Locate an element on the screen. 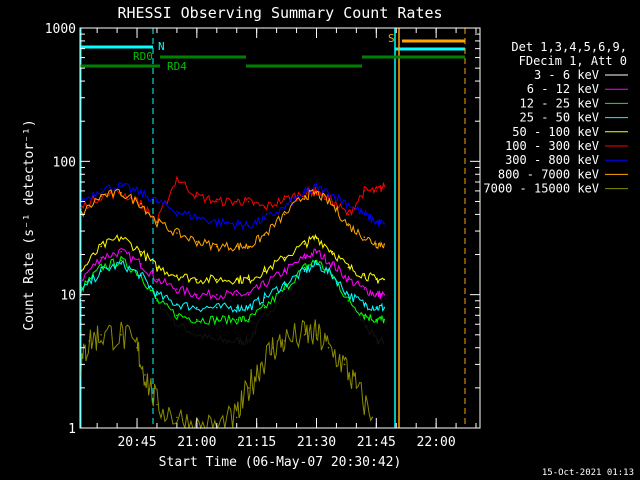 This screenshot has width=640, height=480. legend-label-8: 7000 - 15000 keV is located at coordinates (541, 189).